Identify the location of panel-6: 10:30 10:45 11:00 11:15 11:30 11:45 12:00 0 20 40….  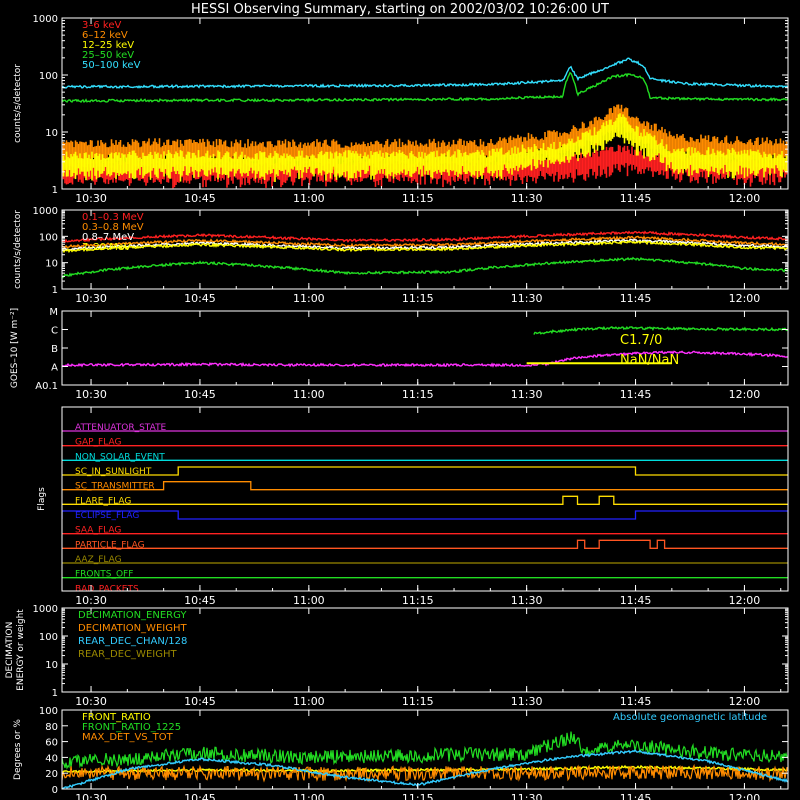
(401, 753).